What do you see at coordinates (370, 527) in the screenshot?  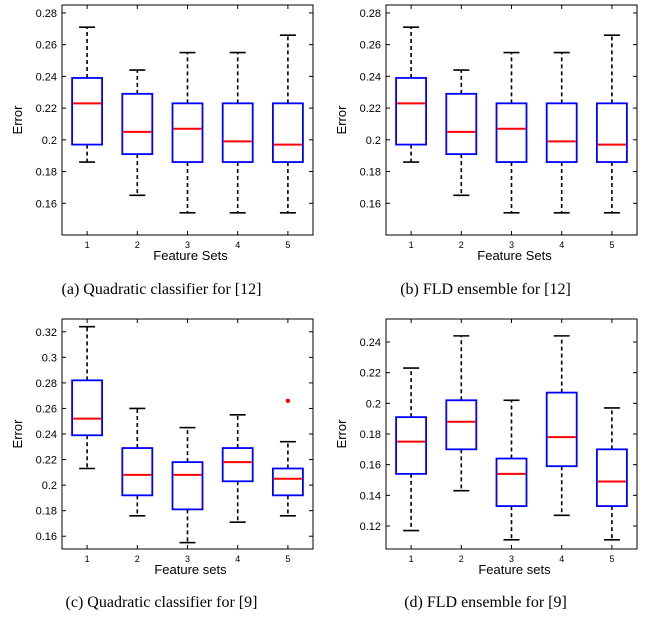 I see `y-tick-label: 0.12` at bounding box center [370, 527].